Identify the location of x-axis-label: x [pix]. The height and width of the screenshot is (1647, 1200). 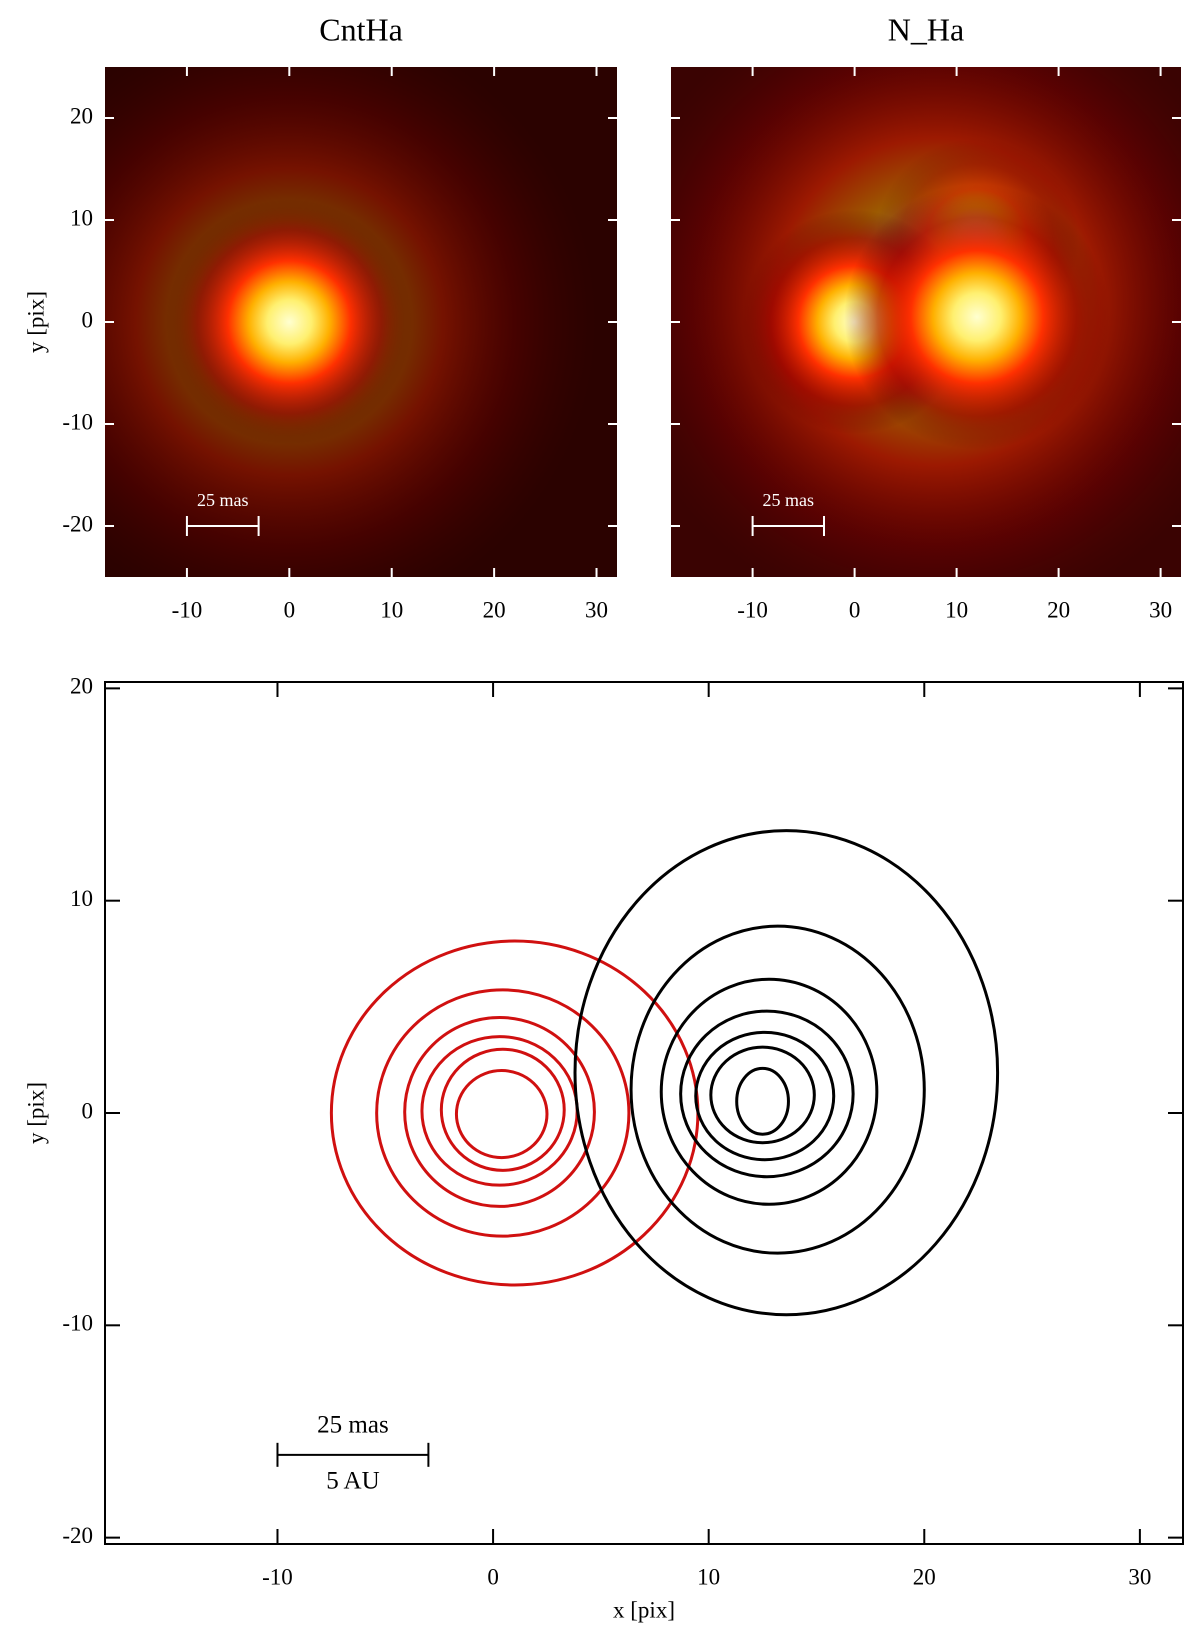
(644, 1609).